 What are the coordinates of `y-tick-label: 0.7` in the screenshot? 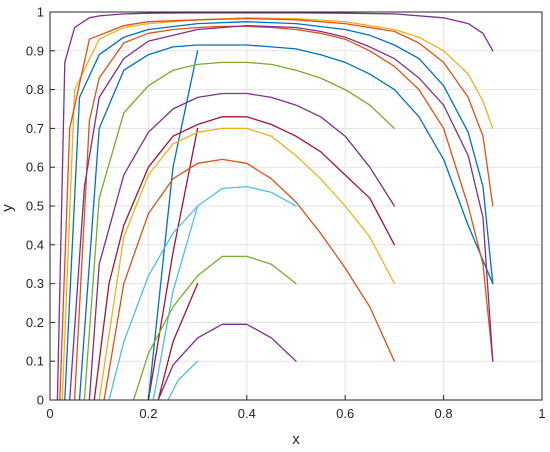 It's located at (35, 128).